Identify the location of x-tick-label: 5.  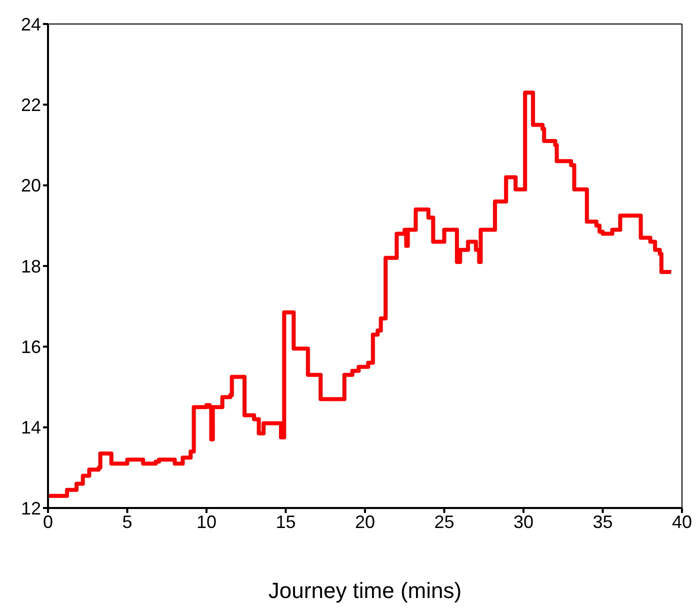
(127, 522).